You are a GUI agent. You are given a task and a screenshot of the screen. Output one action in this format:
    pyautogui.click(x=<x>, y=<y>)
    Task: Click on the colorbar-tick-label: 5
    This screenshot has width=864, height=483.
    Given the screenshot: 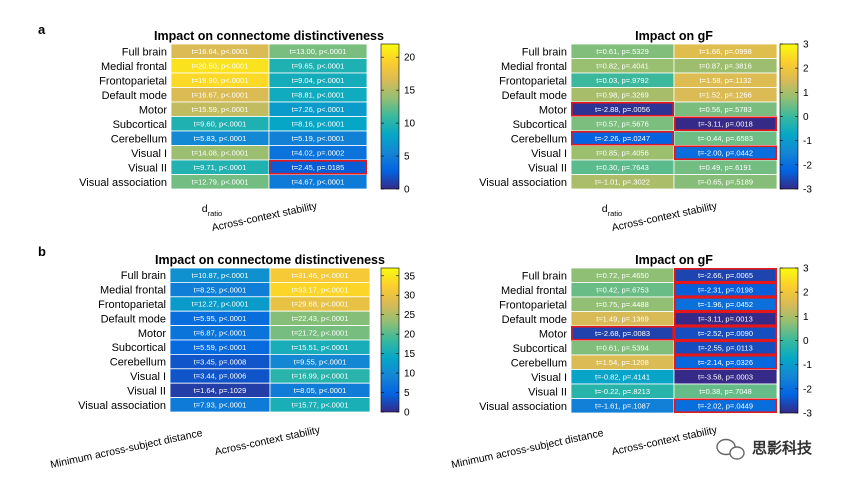 What is the action you would take?
    pyautogui.click(x=407, y=393)
    